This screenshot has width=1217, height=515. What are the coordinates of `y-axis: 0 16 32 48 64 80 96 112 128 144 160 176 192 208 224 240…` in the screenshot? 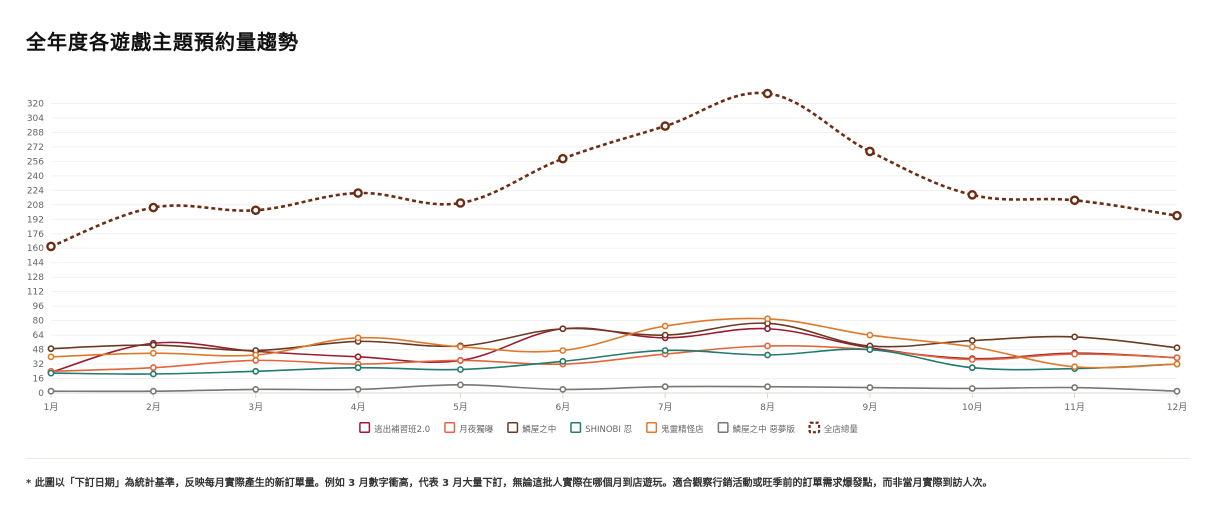 It's located at (35, 249).